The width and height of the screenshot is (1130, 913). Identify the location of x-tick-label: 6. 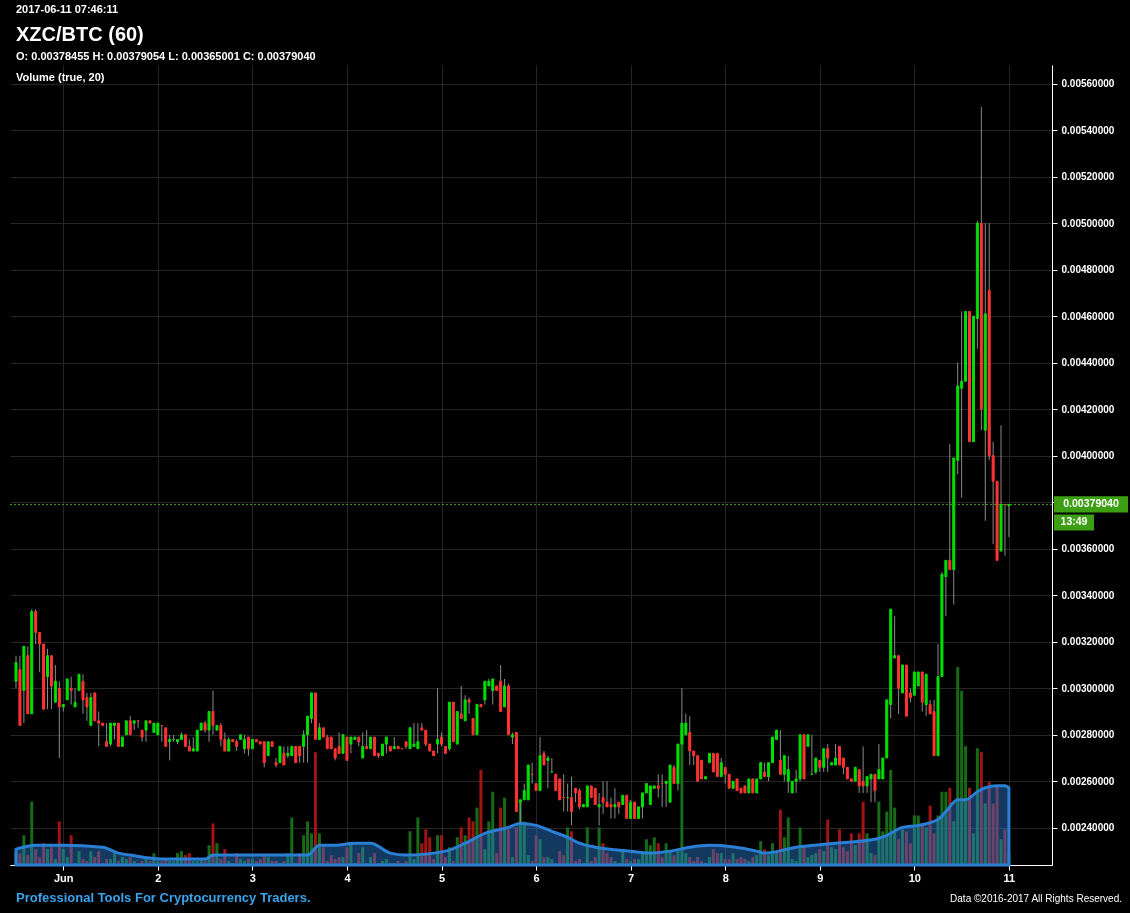
(536, 877).